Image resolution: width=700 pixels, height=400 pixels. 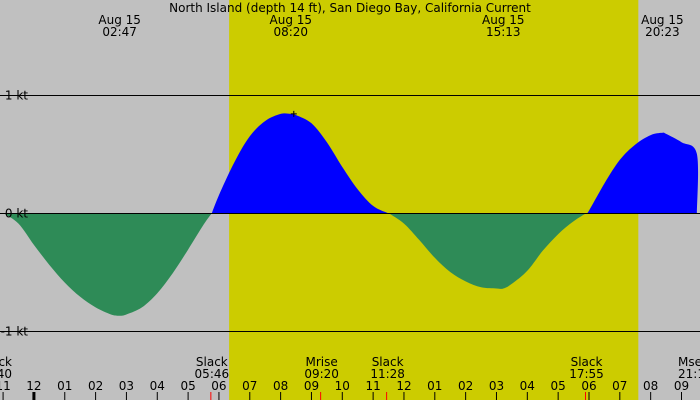 What do you see at coordinates (689, 362) in the screenshot?
I see `bottom-event-label: Mse` at bounding box center [689, 362].